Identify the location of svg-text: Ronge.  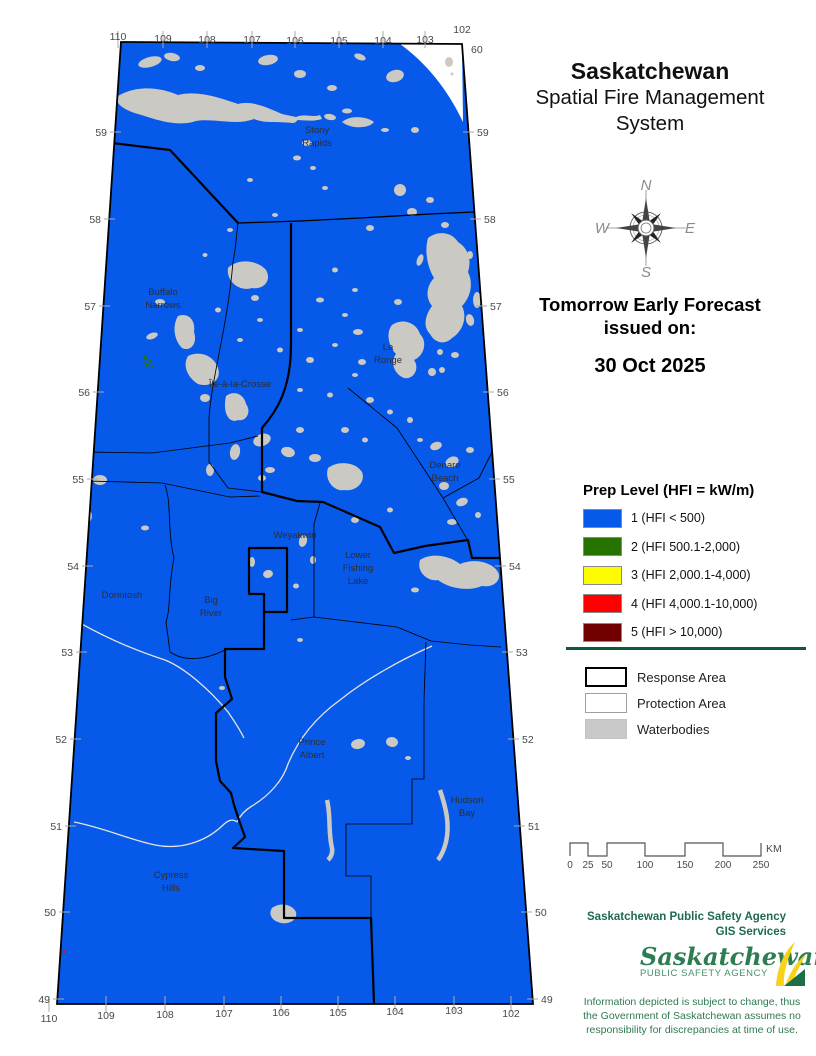
(388, 360).